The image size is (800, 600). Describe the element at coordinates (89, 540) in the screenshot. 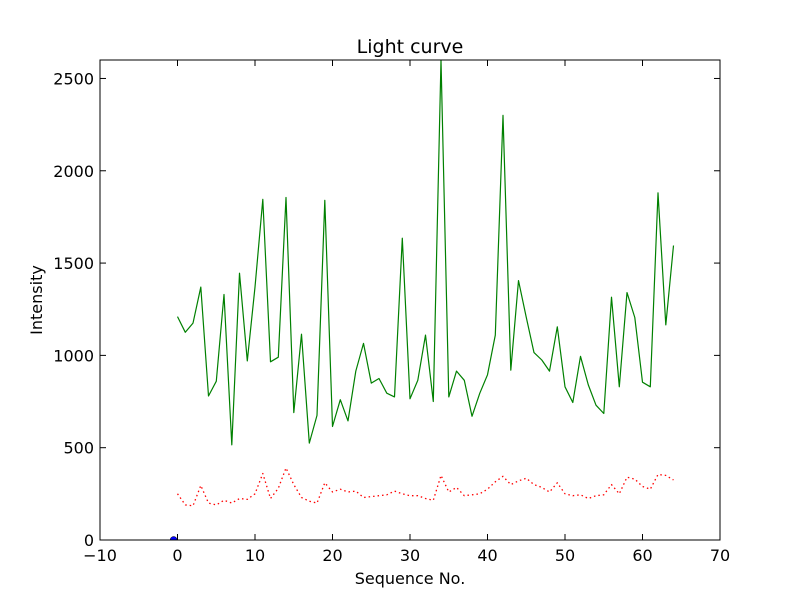

I see `y-tick-label: 0` at that location.